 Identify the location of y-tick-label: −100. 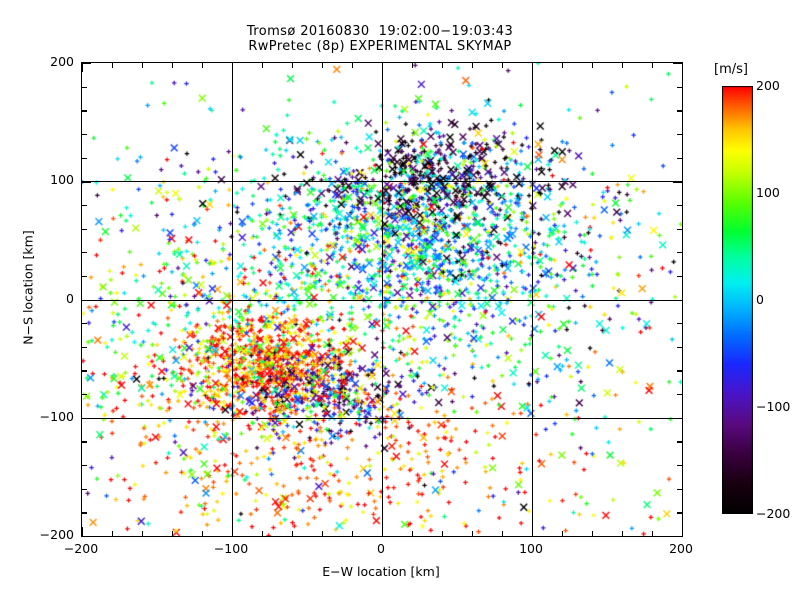
(56, 416).